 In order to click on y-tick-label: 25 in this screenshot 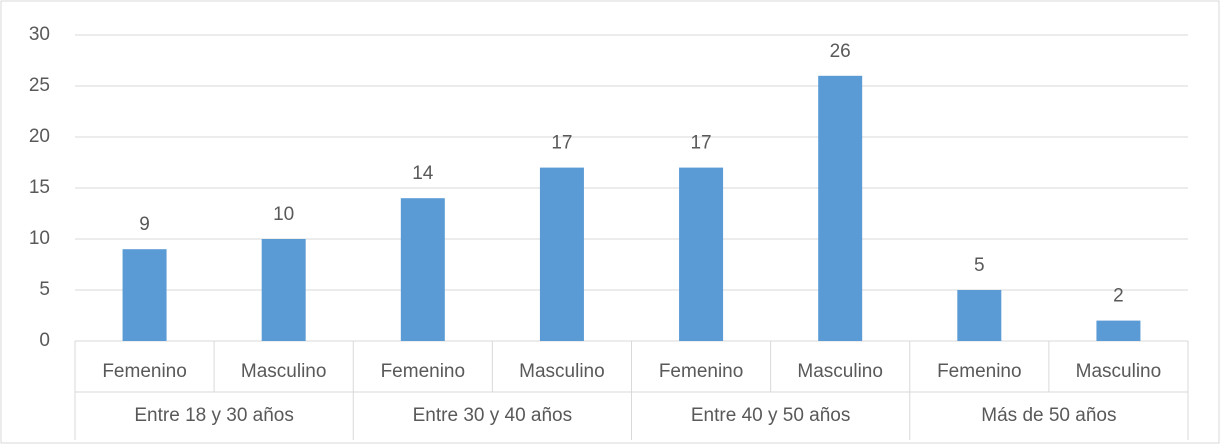, I will do `click(39, 85)`.